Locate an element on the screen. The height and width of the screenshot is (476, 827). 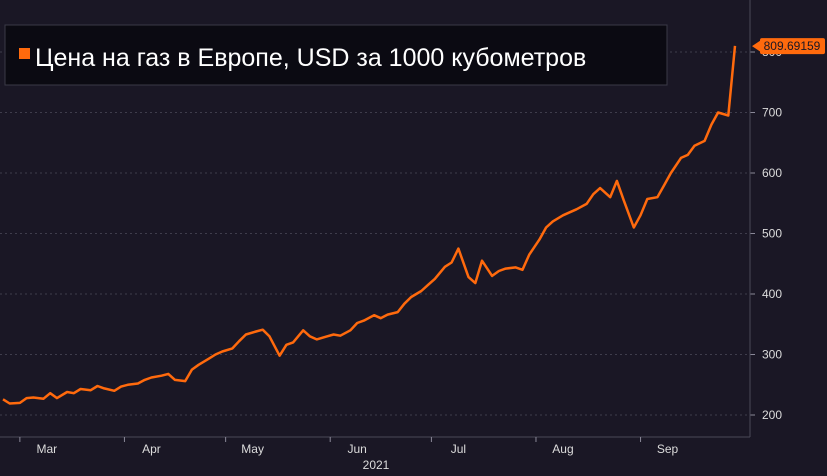
x-axis: Mar Apr May Jun Jul Aug Sep is located at coordinates (349, 446).